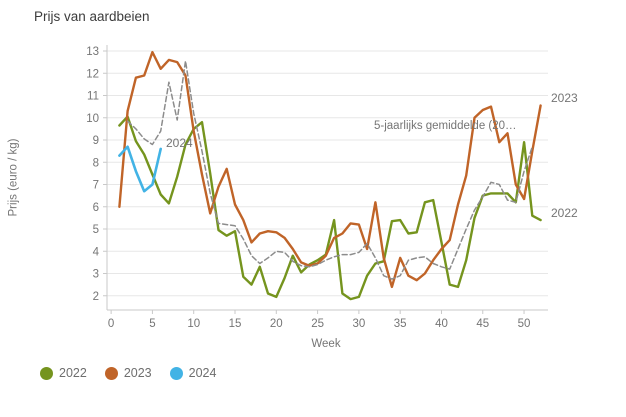 The width and height of the screenshot is (626, 417). What do you see at coordinates (152, 324) in the screenshot?
I see `x-tick-label-5: 5` at bounding box center [152, 324].